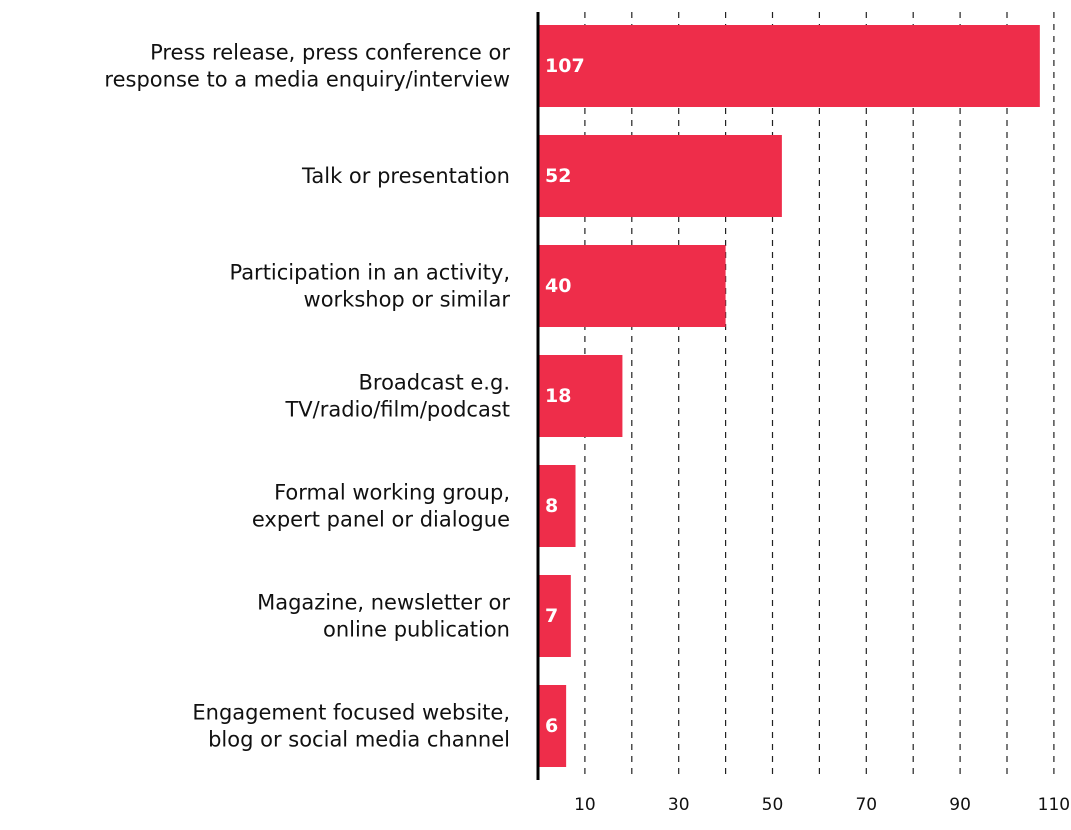 This screenshot has height=830, width=1071. Describe the element at coordinates (960, 805) in the screenshot. I see `x-tick-label: 90` at that location.